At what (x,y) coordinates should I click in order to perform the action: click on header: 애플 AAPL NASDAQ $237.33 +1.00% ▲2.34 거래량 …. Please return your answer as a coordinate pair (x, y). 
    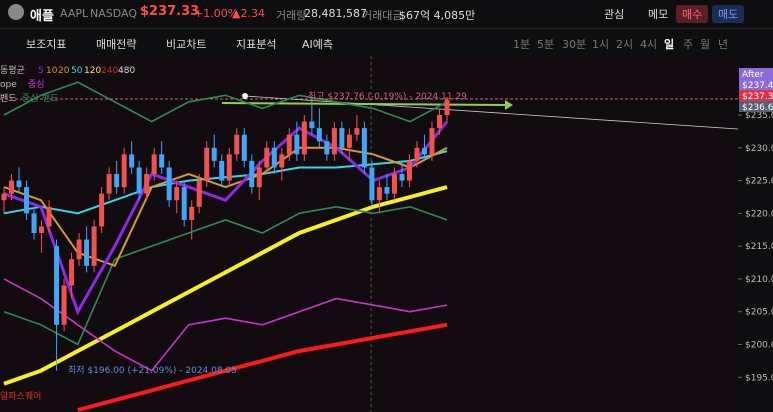
    Looking at the image, I should click on (386, 13).